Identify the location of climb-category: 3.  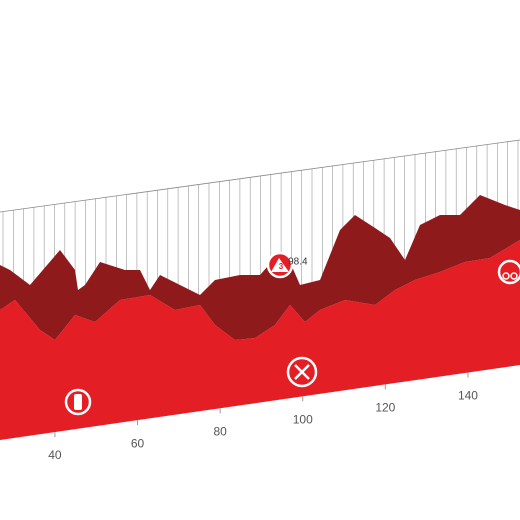
(281, 266).